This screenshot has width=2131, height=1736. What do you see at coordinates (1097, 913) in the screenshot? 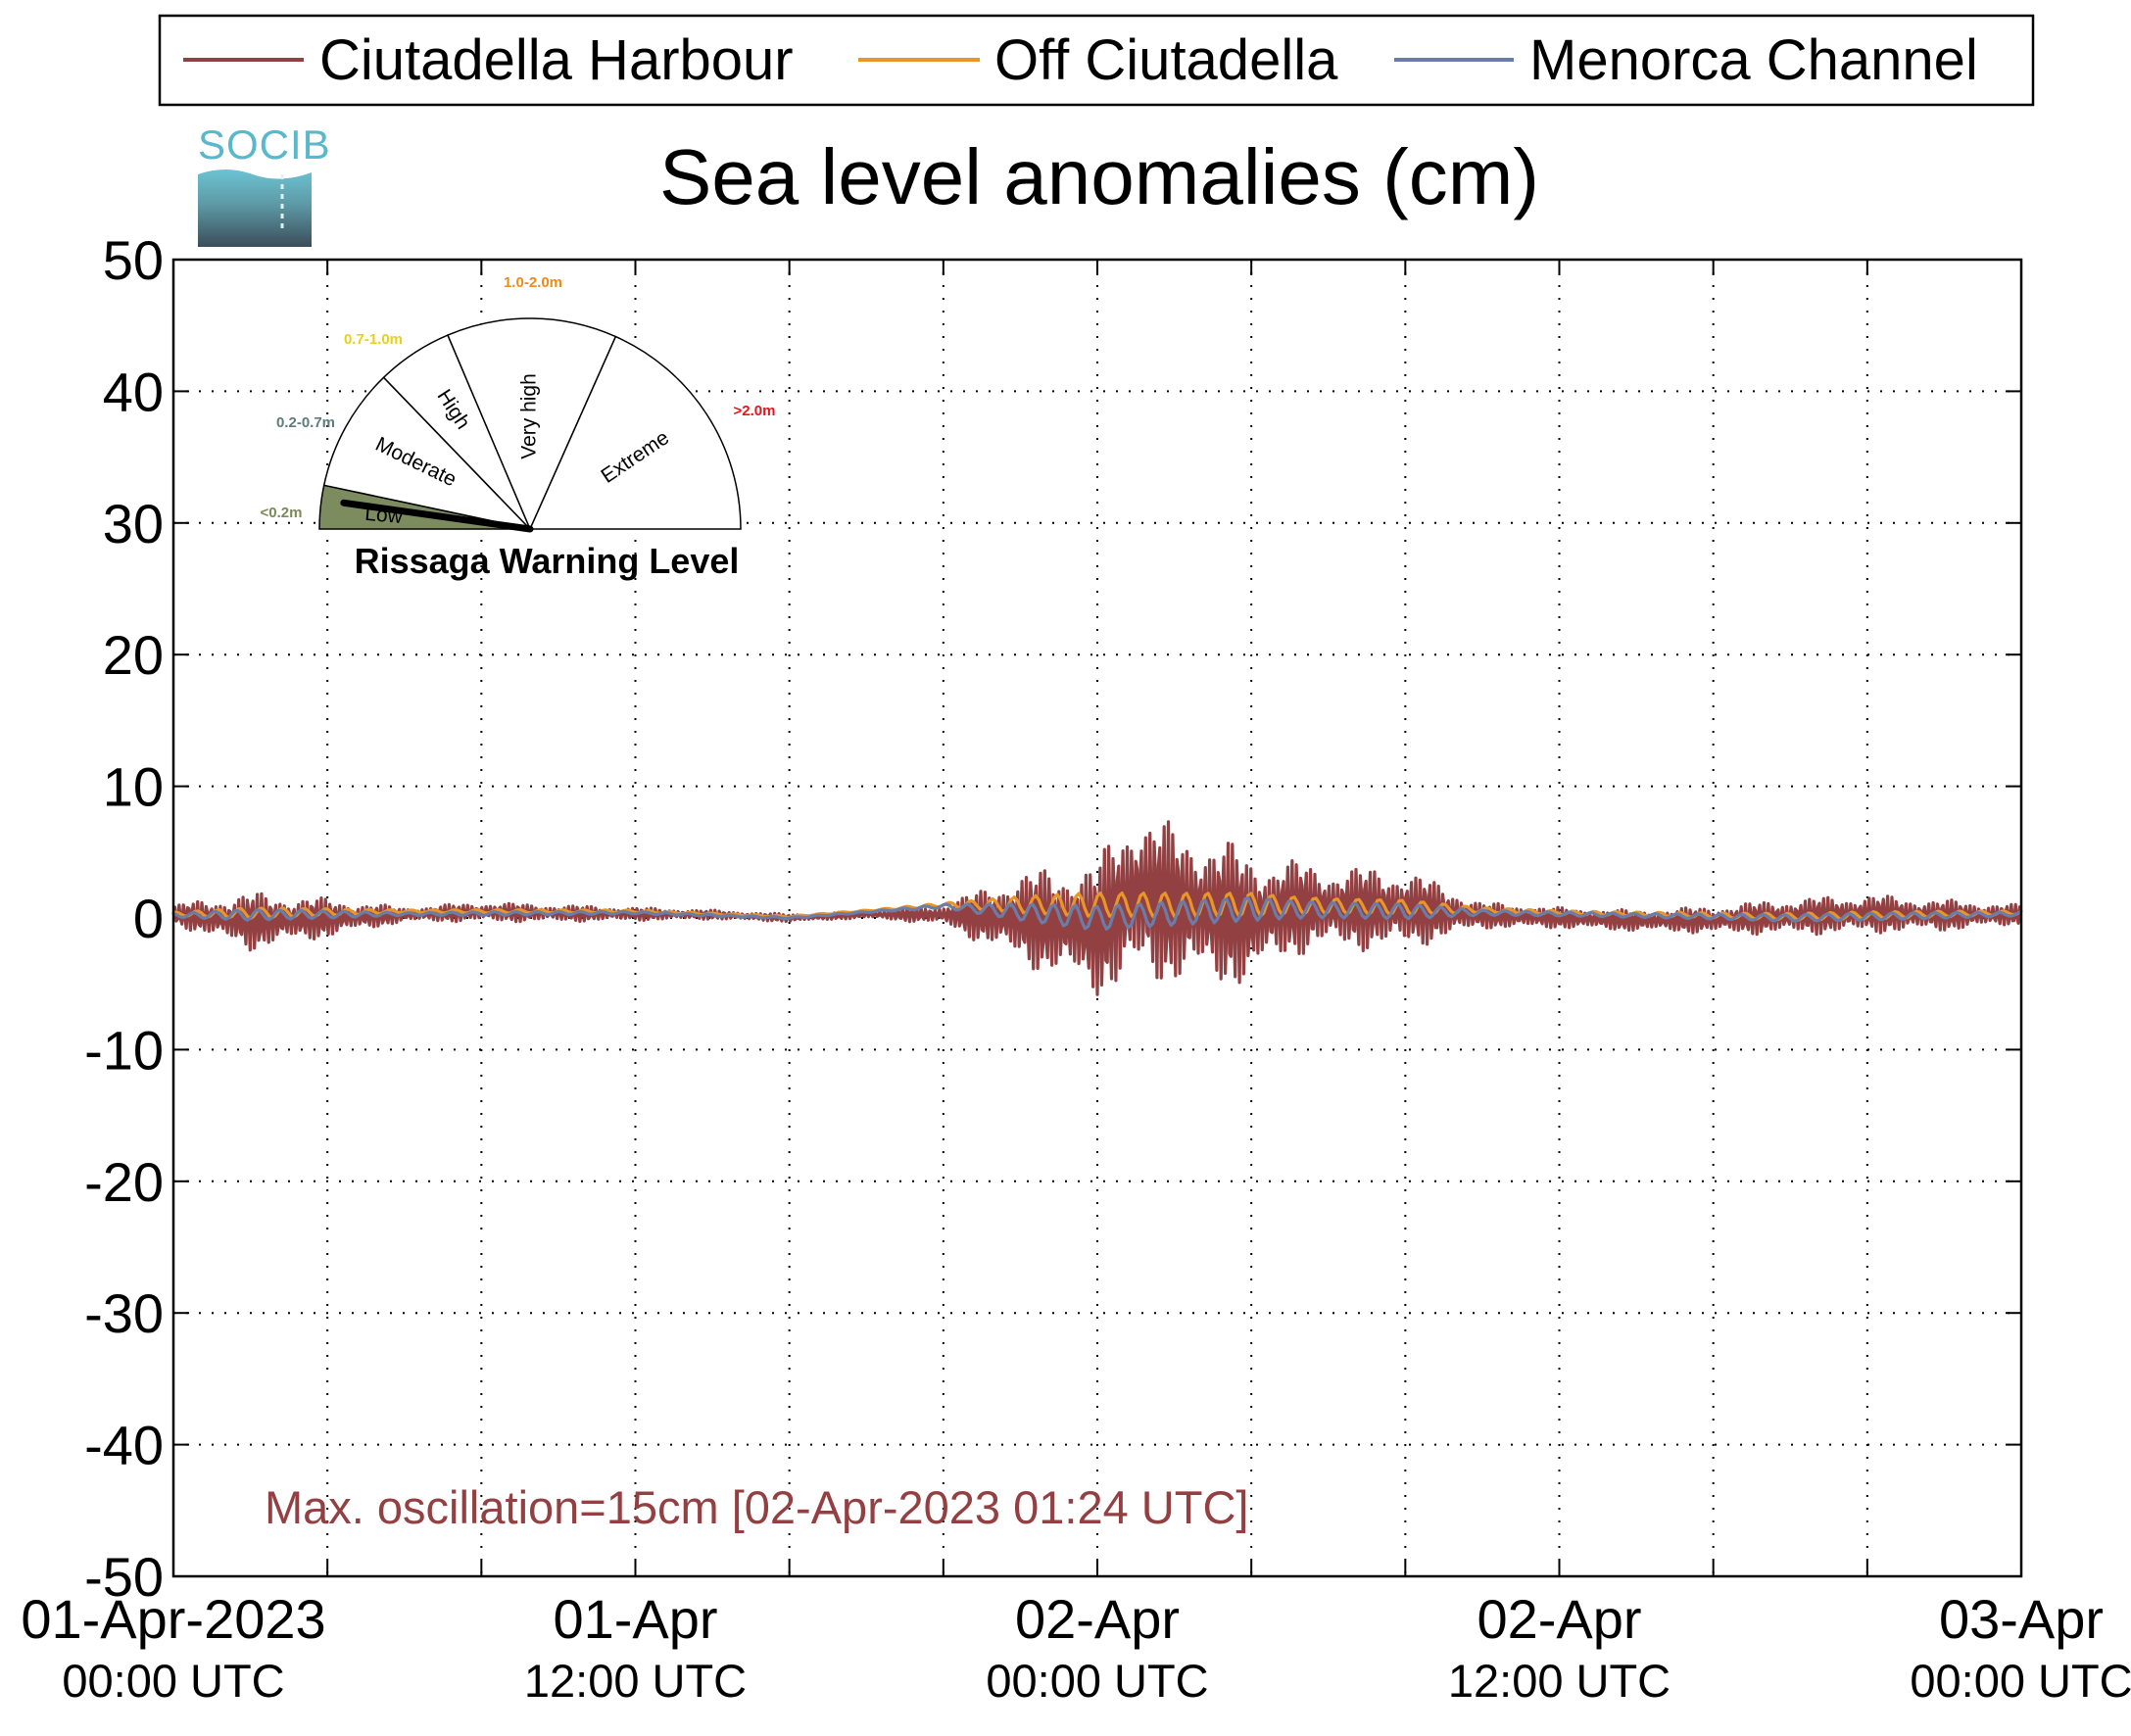
I see `series-line-menorca-channel` at bounding box center [1097, 913].